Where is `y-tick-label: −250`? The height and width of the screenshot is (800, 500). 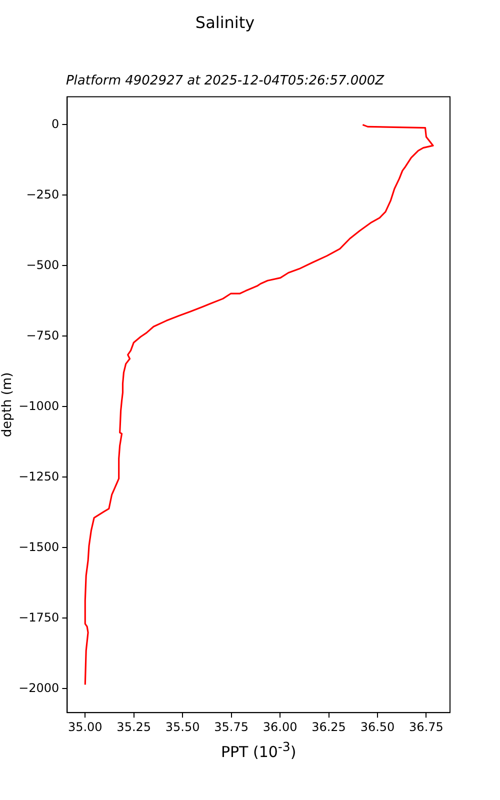 y-tick-label: −250 is located at coordinates (43, 194).